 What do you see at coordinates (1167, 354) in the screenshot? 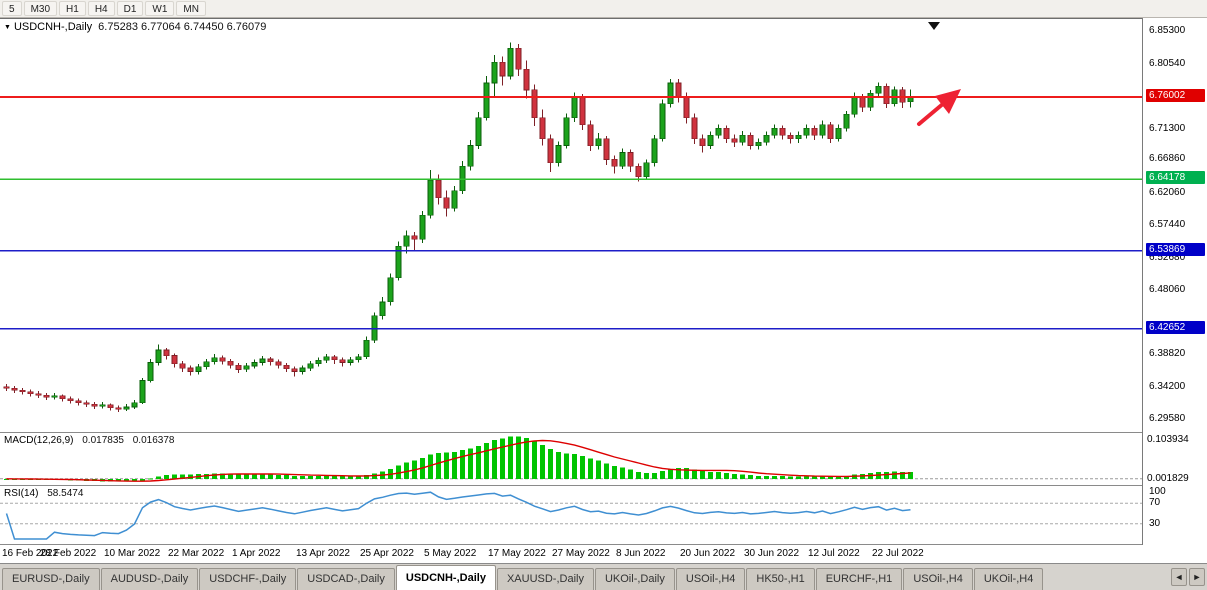
I see `price-axis-label: 6.38820` at bounding box center [1167, 354].